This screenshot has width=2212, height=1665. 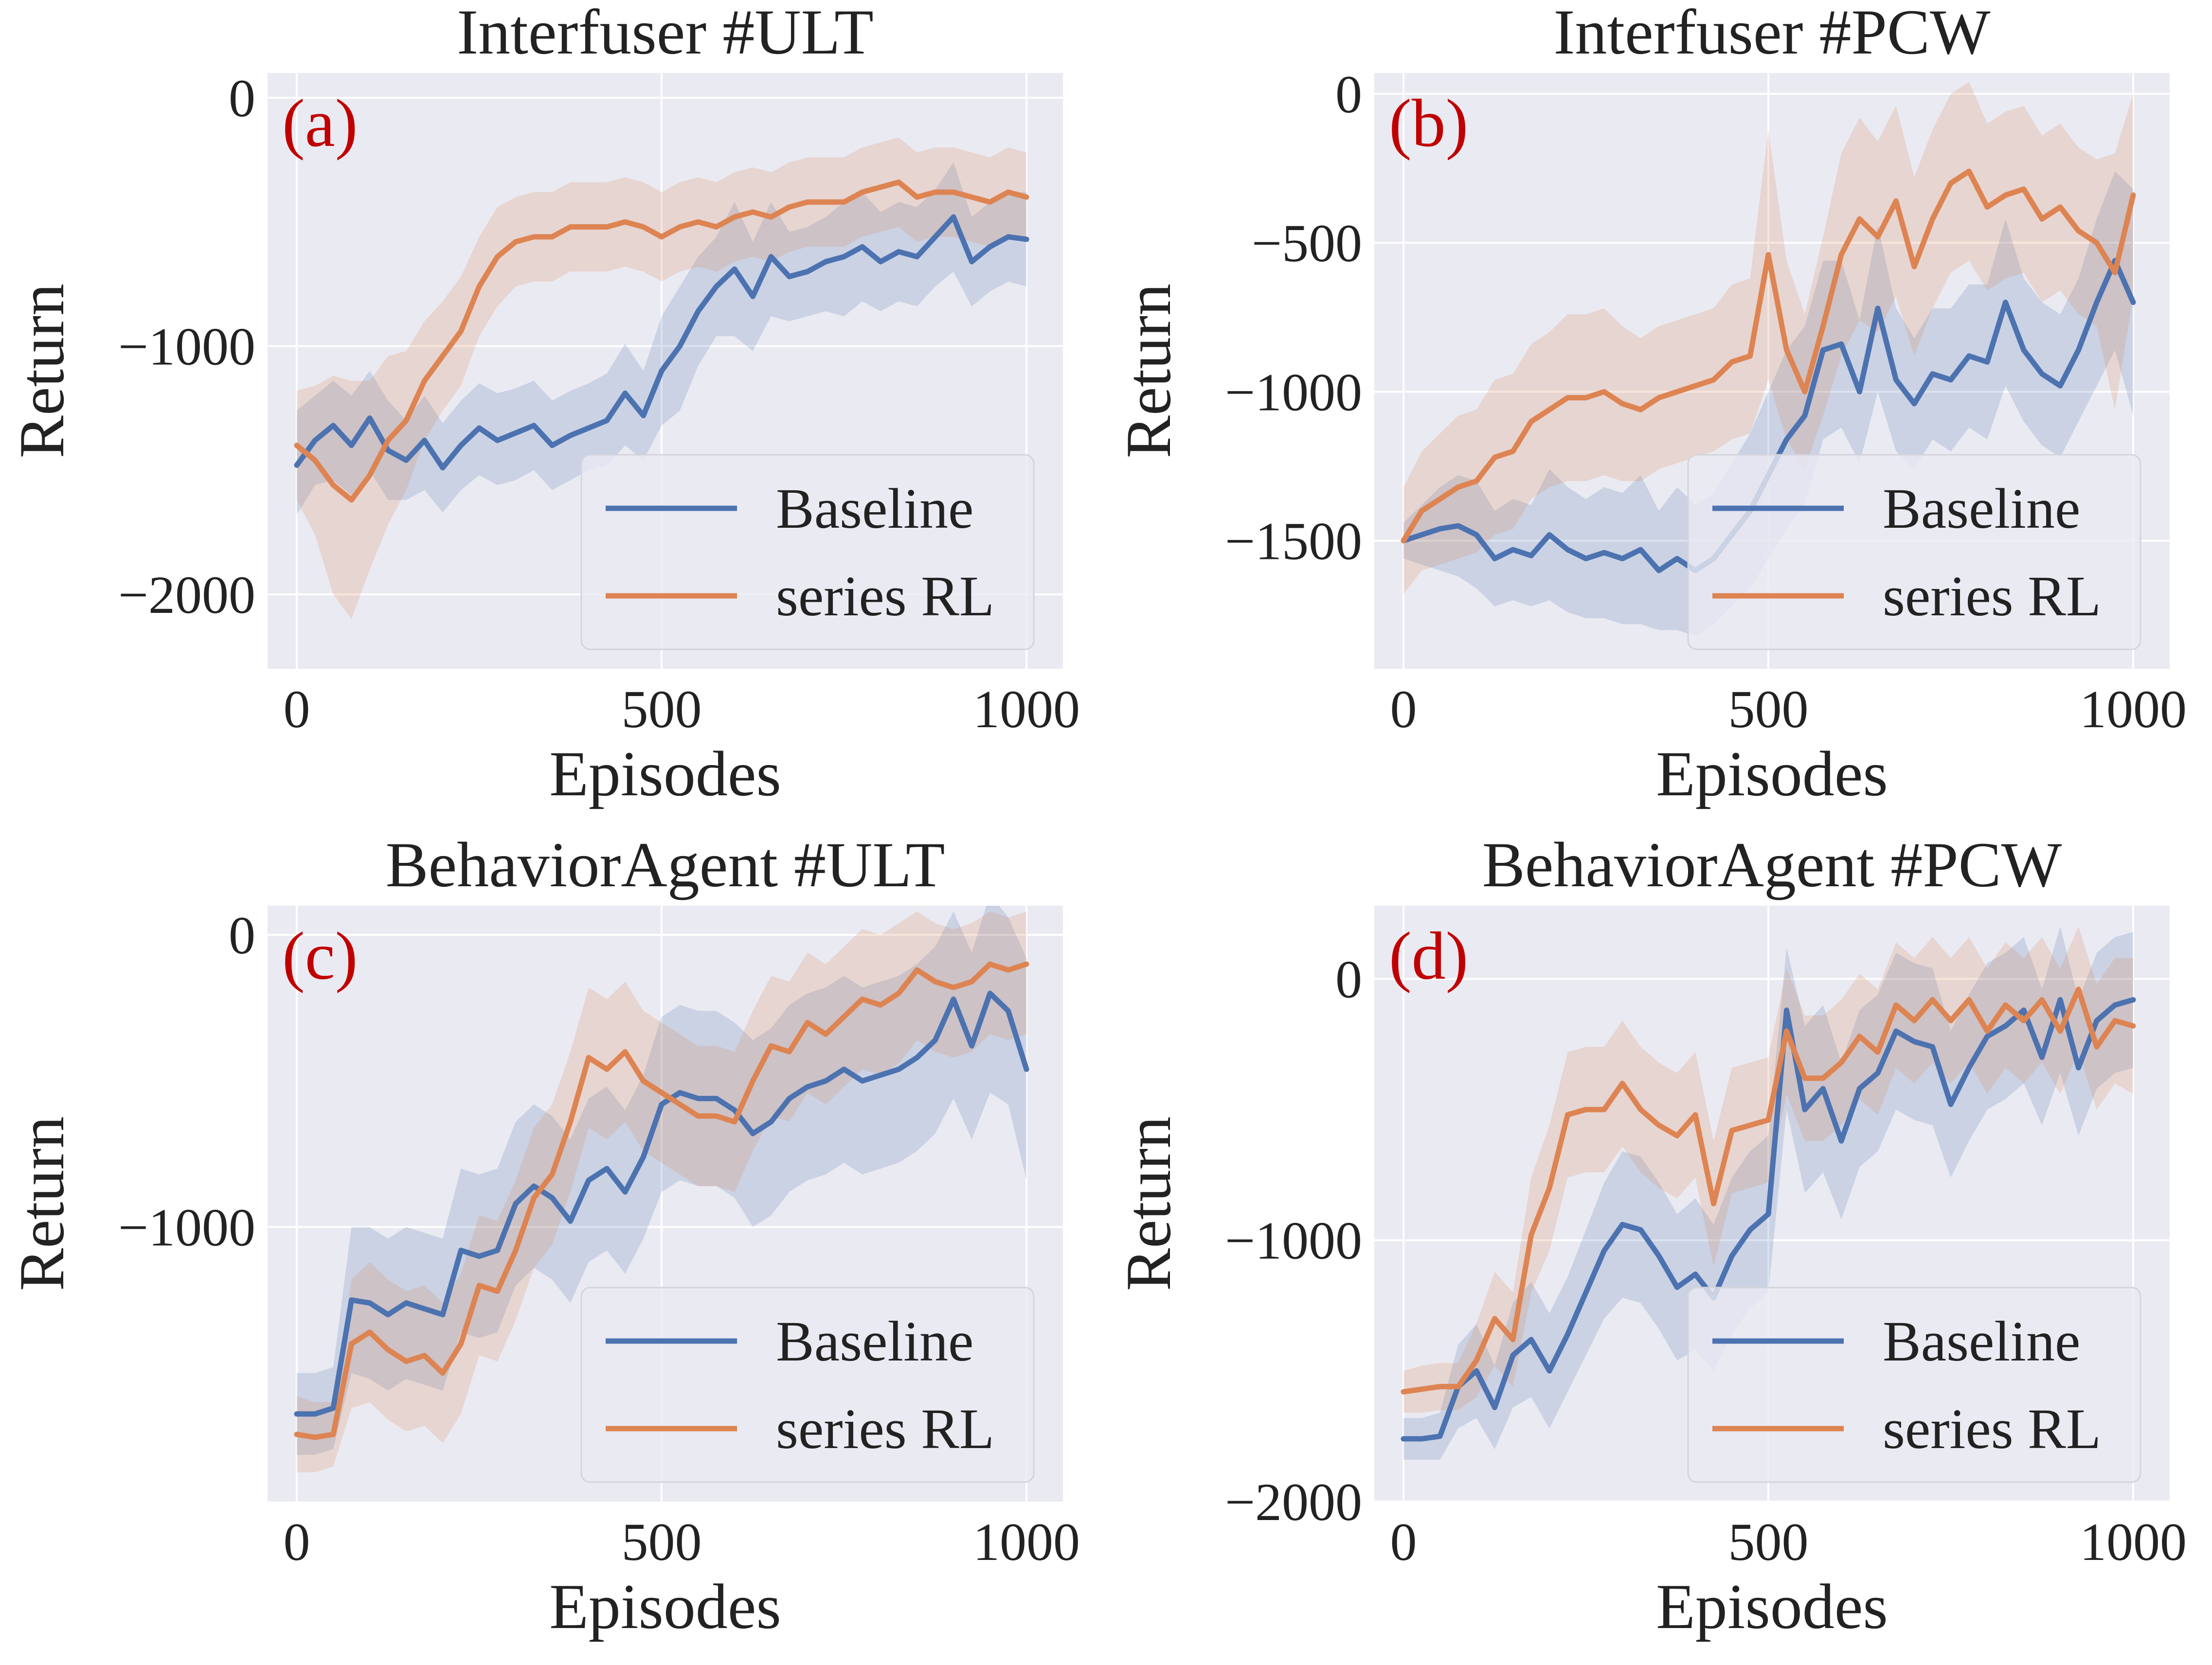 What do you see at coordinates (1768, 1542) in the screenshot?
I see `chart-3-xtick-1: 500` at bounding box center [1768, 1542].